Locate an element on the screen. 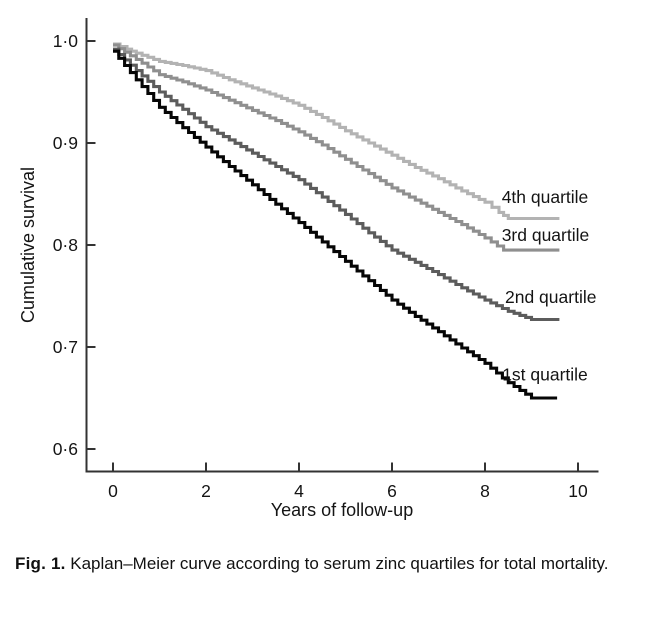 This screenshot has width=653, height=617. x-tick-label: 8 is located at coordinates (485, 491).